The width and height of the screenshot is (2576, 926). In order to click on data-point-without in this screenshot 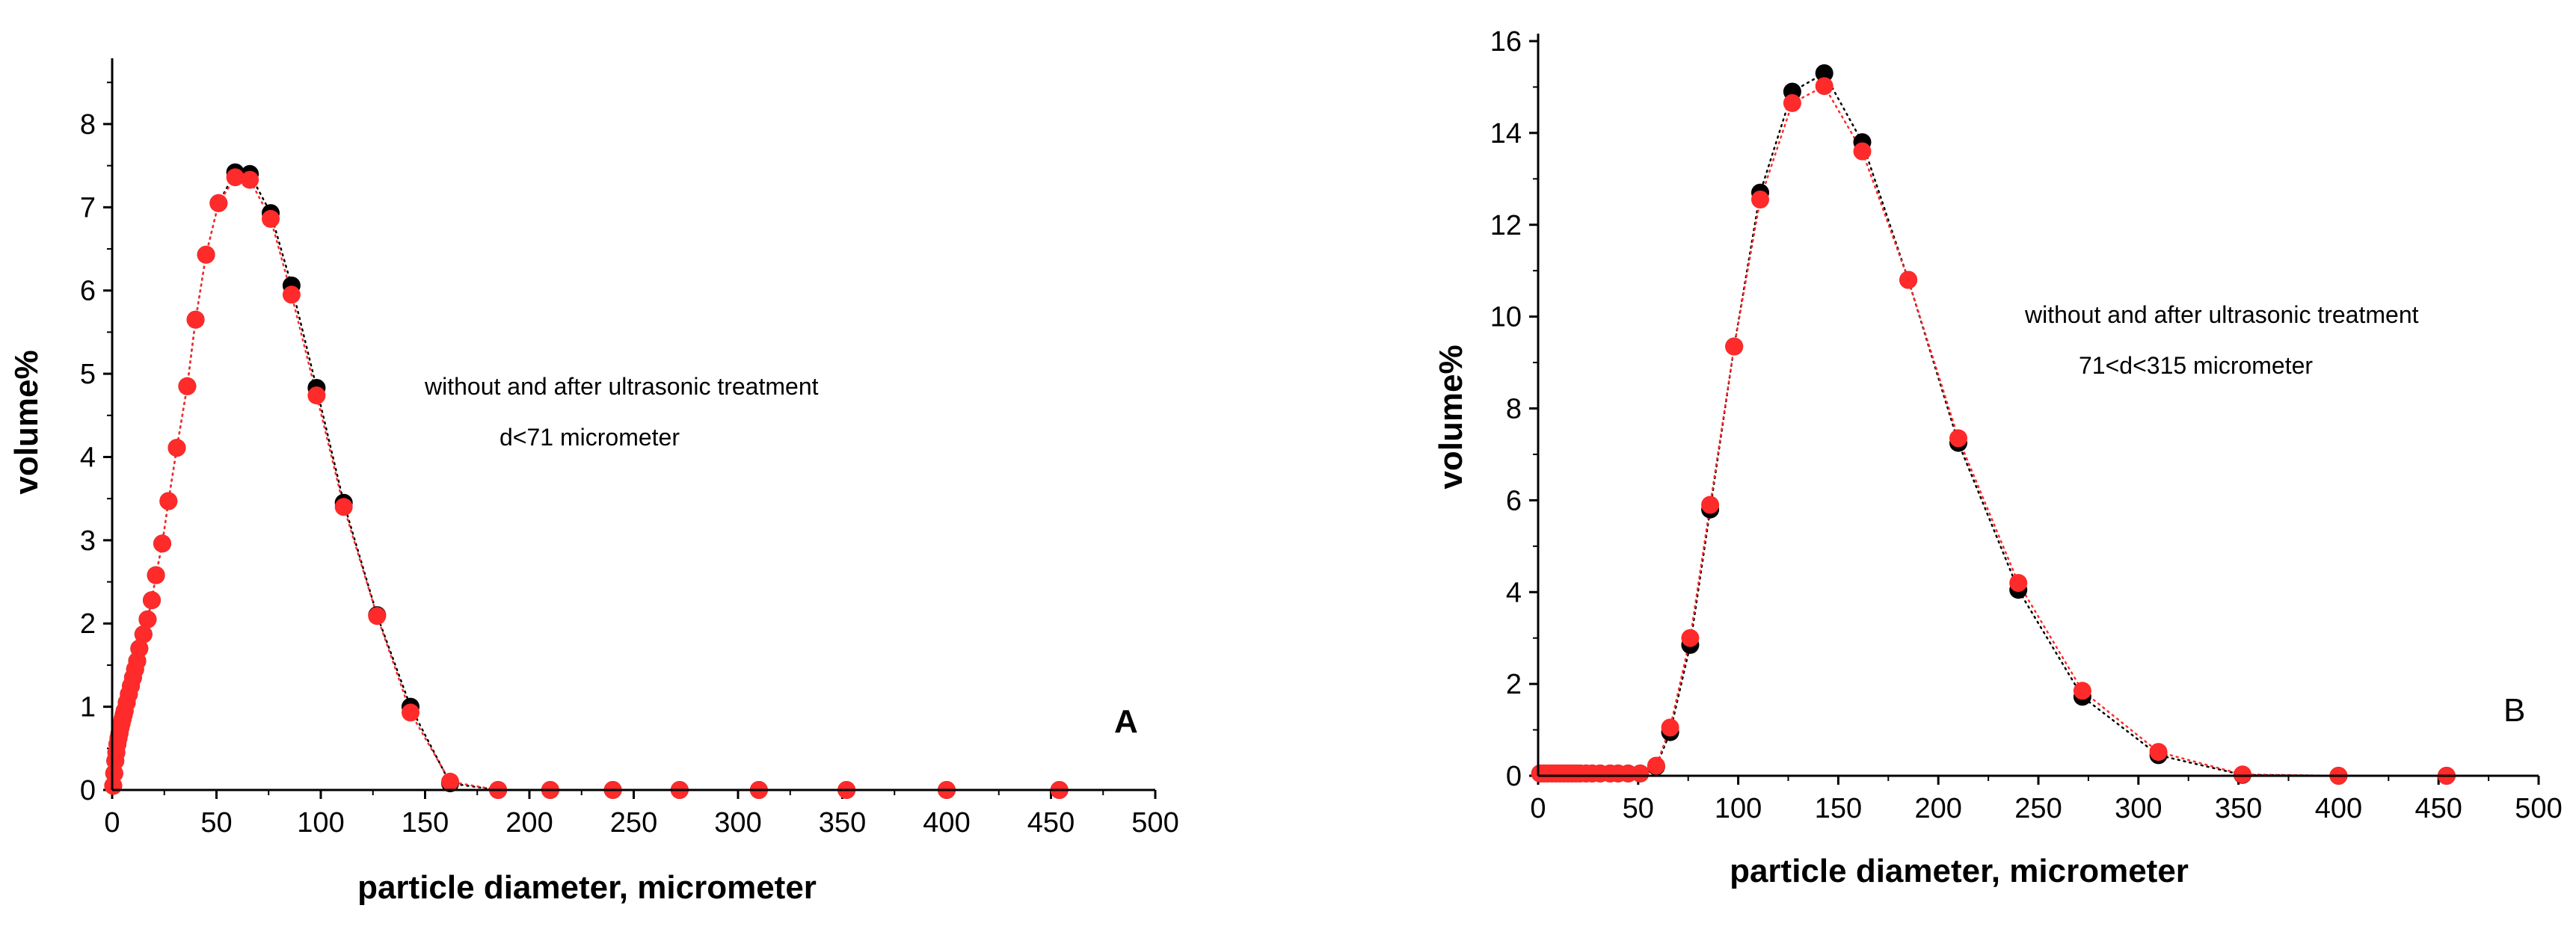, I will do `click(1824, 73)`.